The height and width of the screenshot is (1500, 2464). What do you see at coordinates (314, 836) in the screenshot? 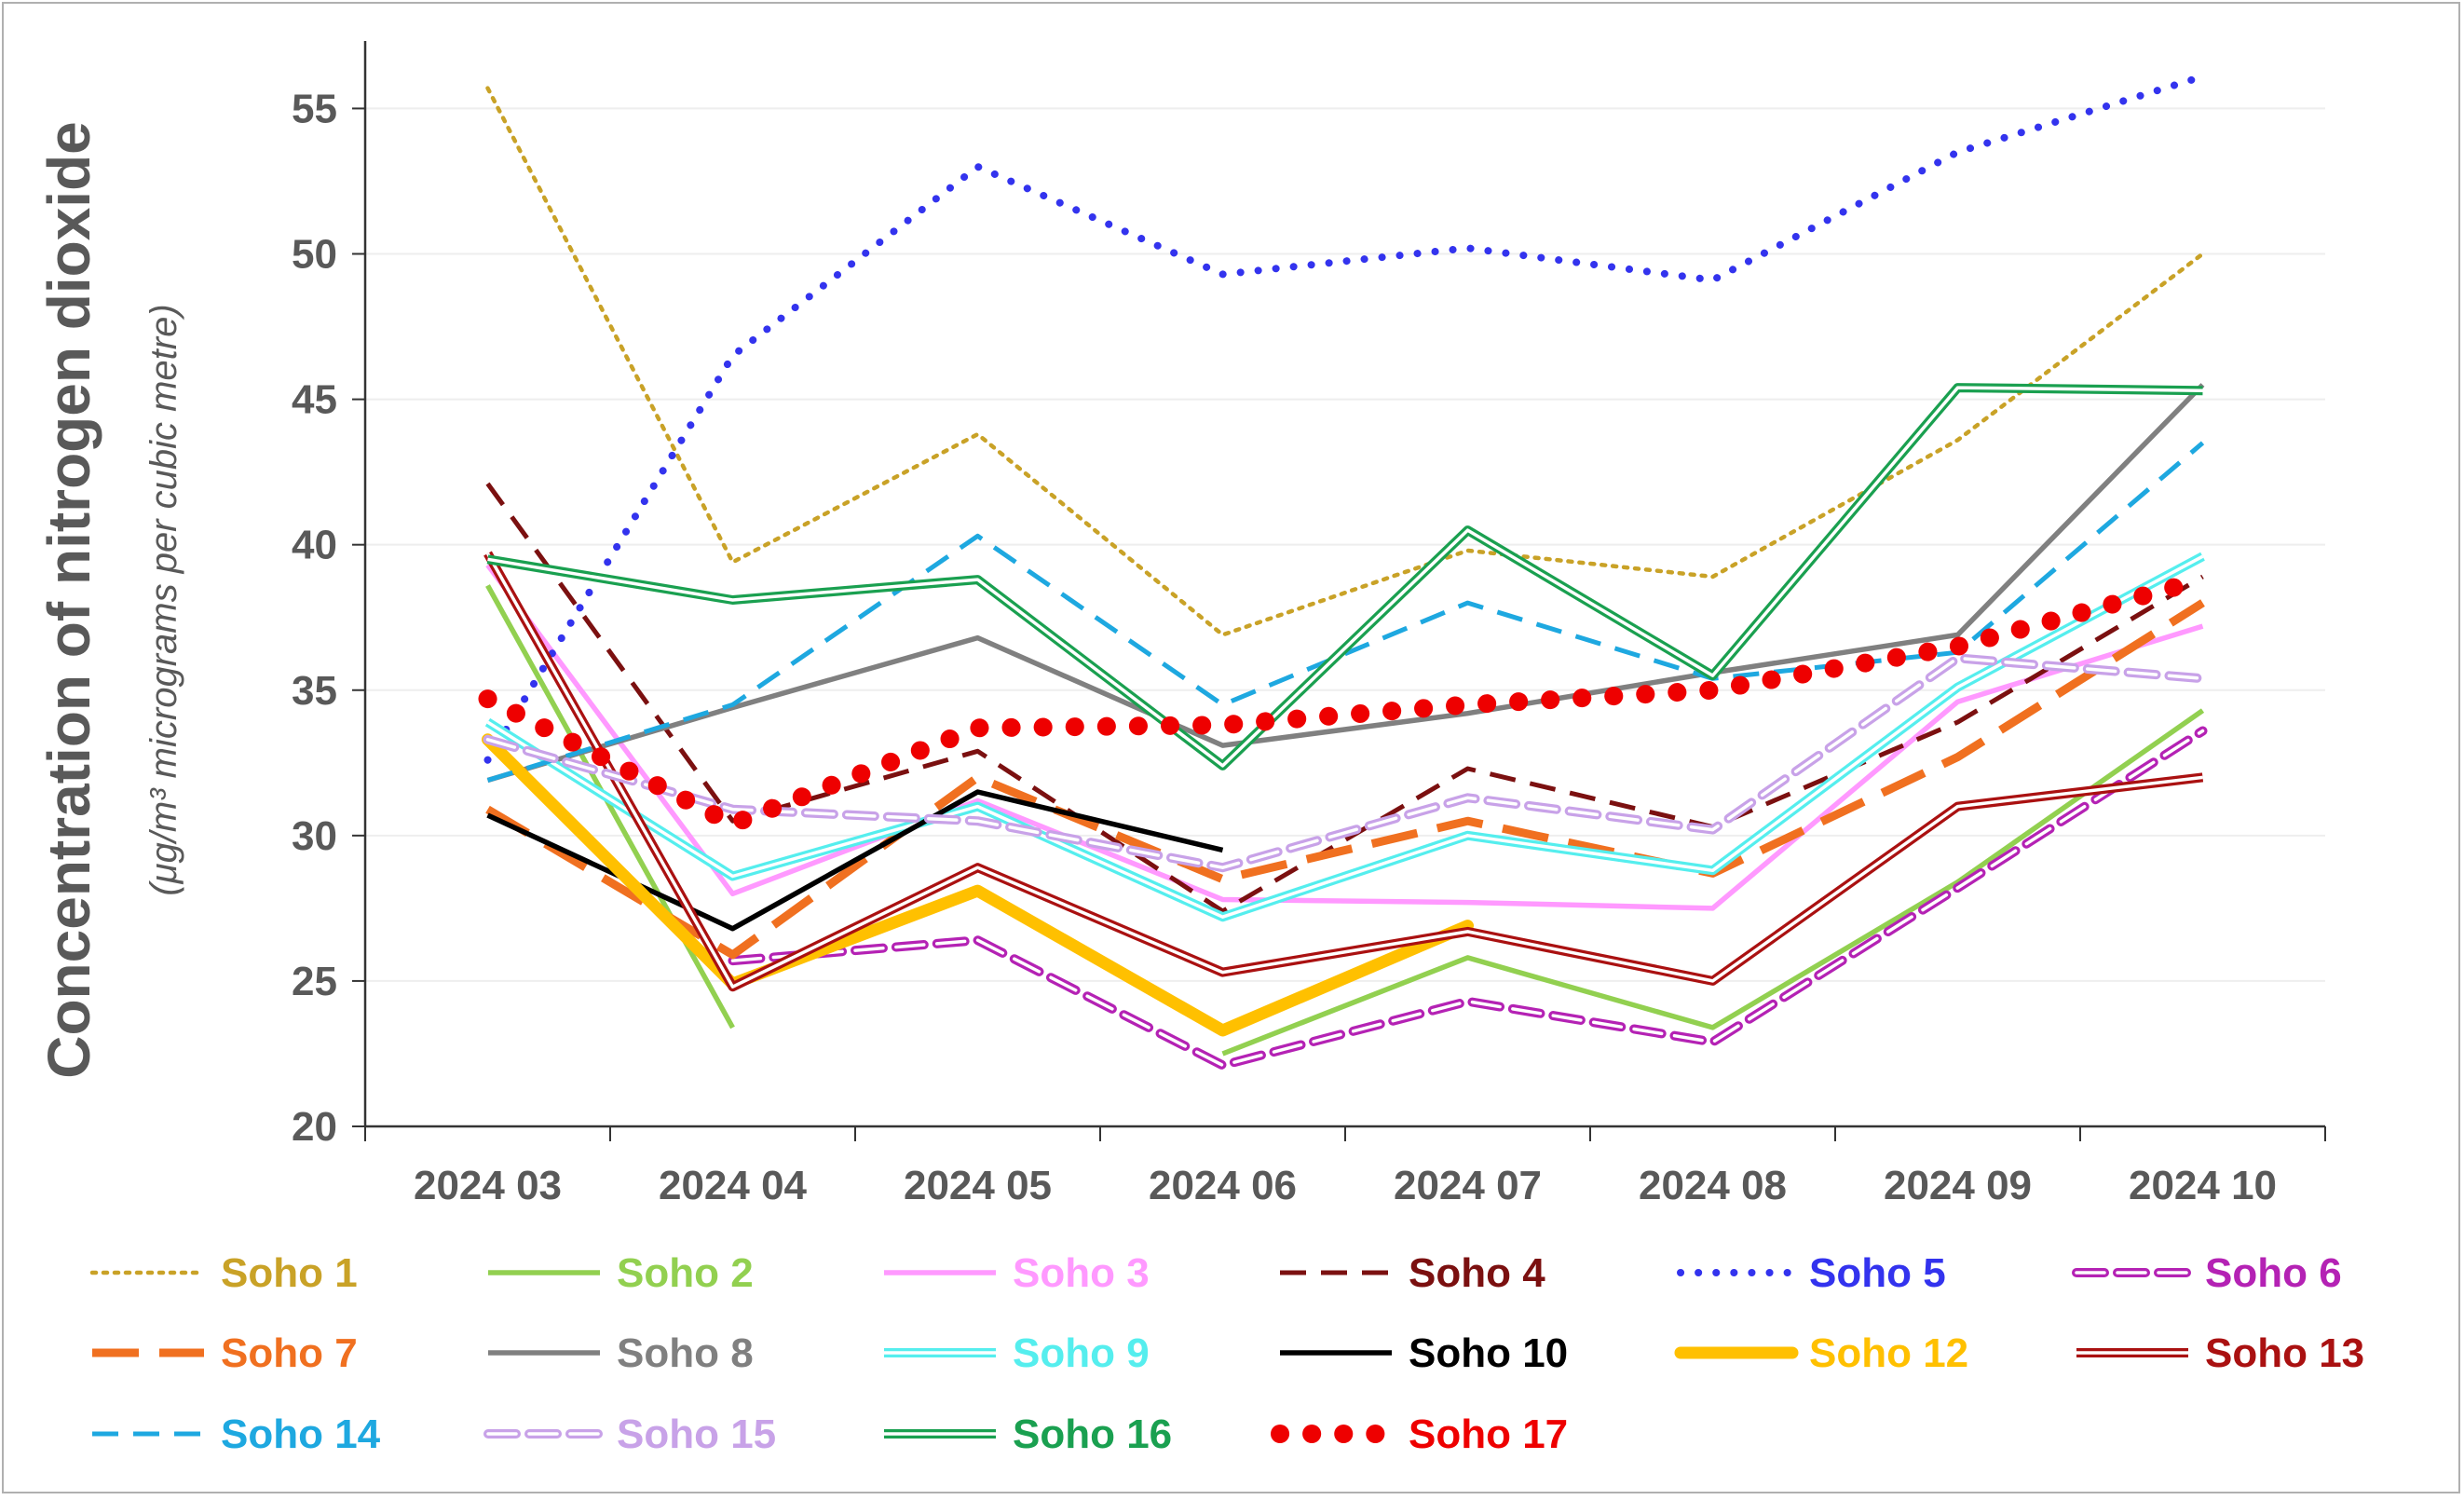
I see `y-tick-label: 30` at bounding box center [314, 836].